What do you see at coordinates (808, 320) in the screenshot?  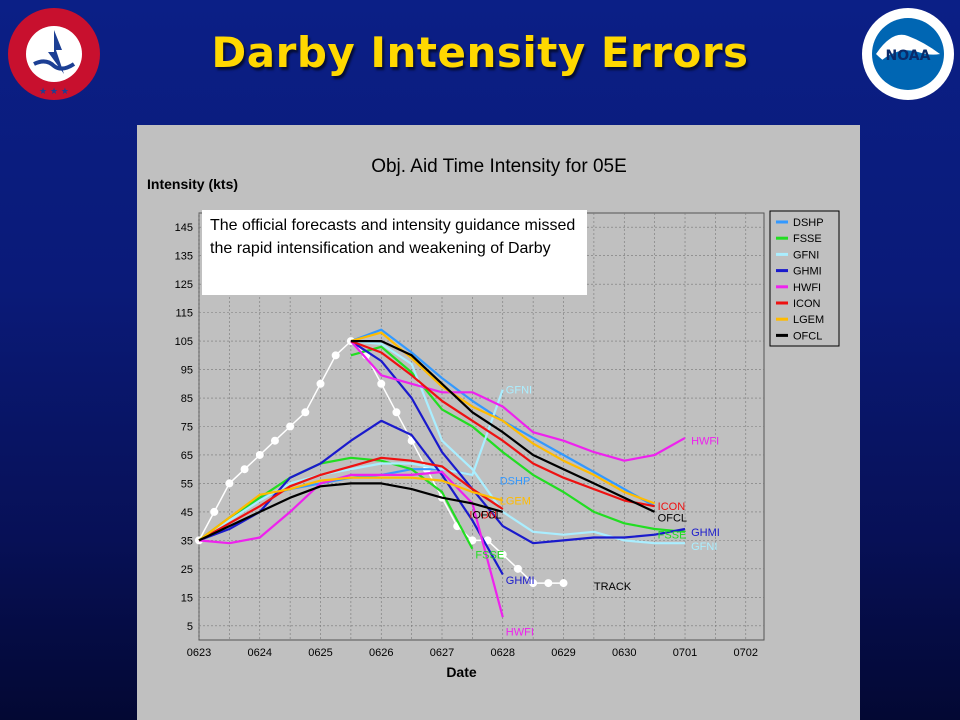 I see `legend-label: LGEM` at bounding box center [808, 320].